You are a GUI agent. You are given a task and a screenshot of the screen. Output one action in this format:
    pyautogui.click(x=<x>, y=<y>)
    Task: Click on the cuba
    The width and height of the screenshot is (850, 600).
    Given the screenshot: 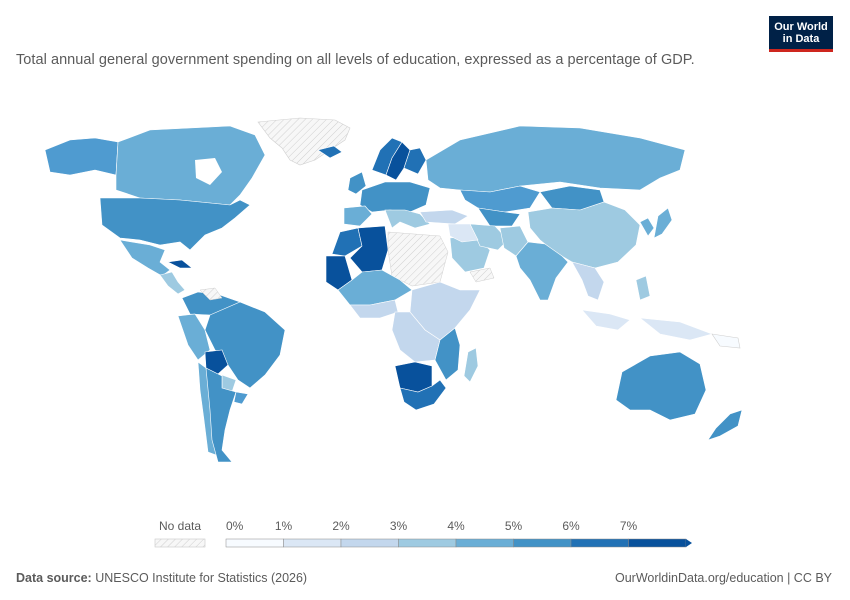 What is the action you would take?
    pyautogui.click(x=180, y=264)
    